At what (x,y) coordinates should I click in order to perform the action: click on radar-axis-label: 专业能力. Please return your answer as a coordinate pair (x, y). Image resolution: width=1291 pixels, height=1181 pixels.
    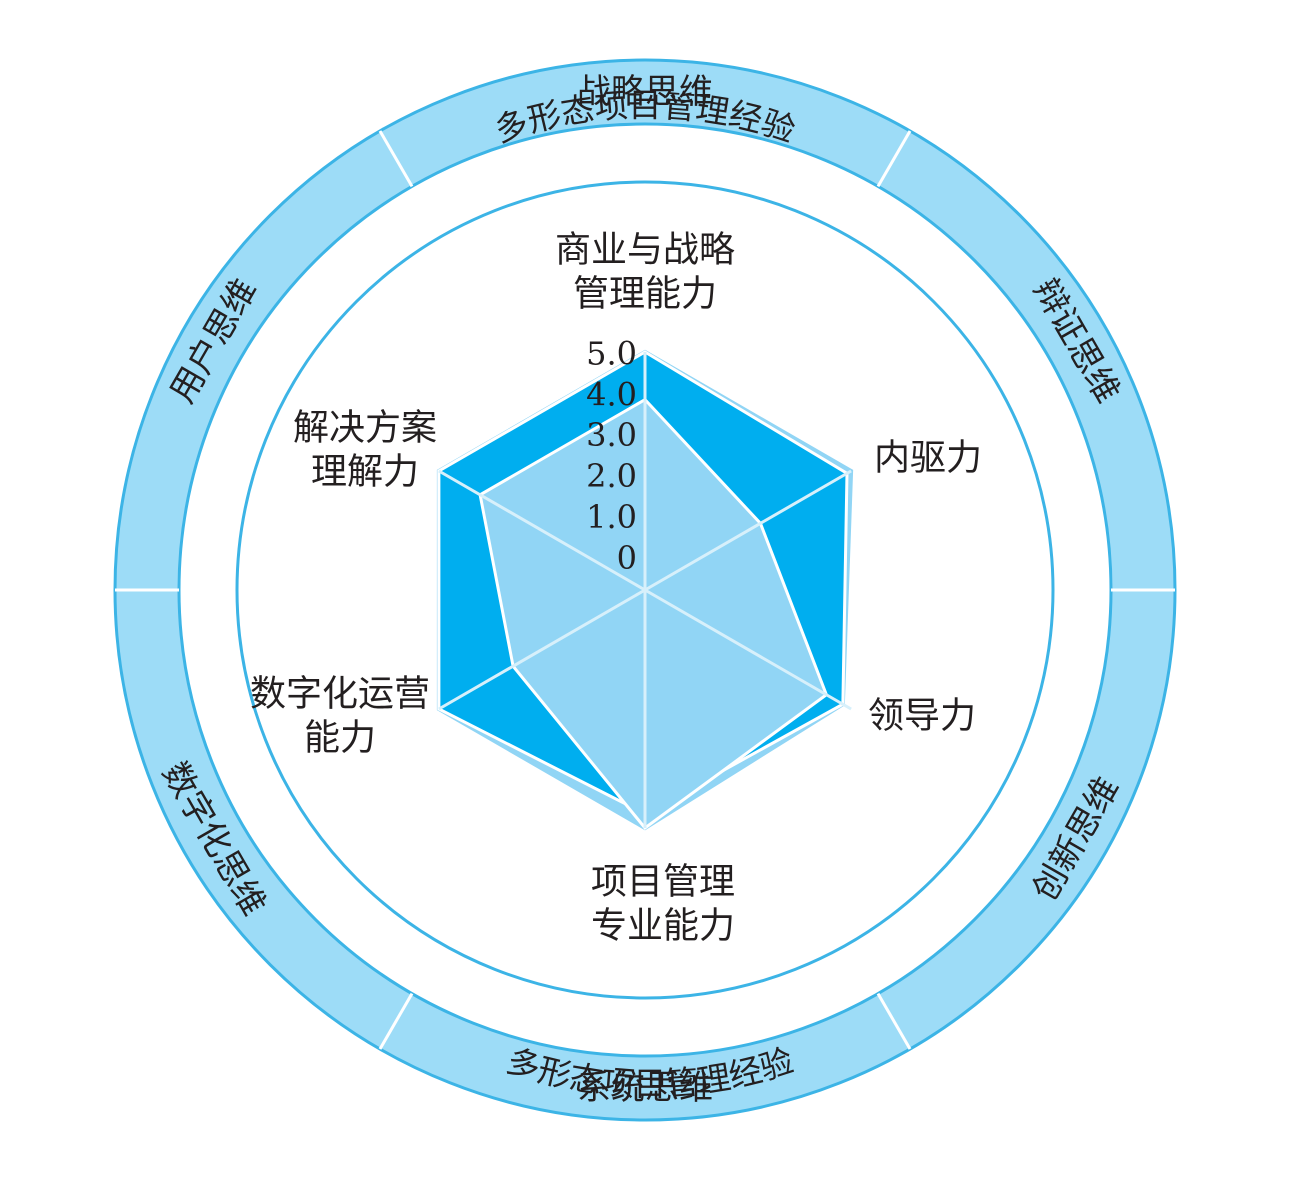
    Looking at the image, I should click on (663, 926).